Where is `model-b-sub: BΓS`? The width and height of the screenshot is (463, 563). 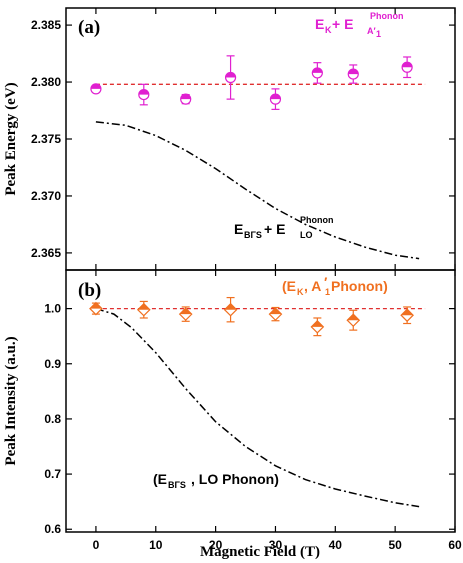 model-b-sub: BΓS is located at coordinates (177, 485).